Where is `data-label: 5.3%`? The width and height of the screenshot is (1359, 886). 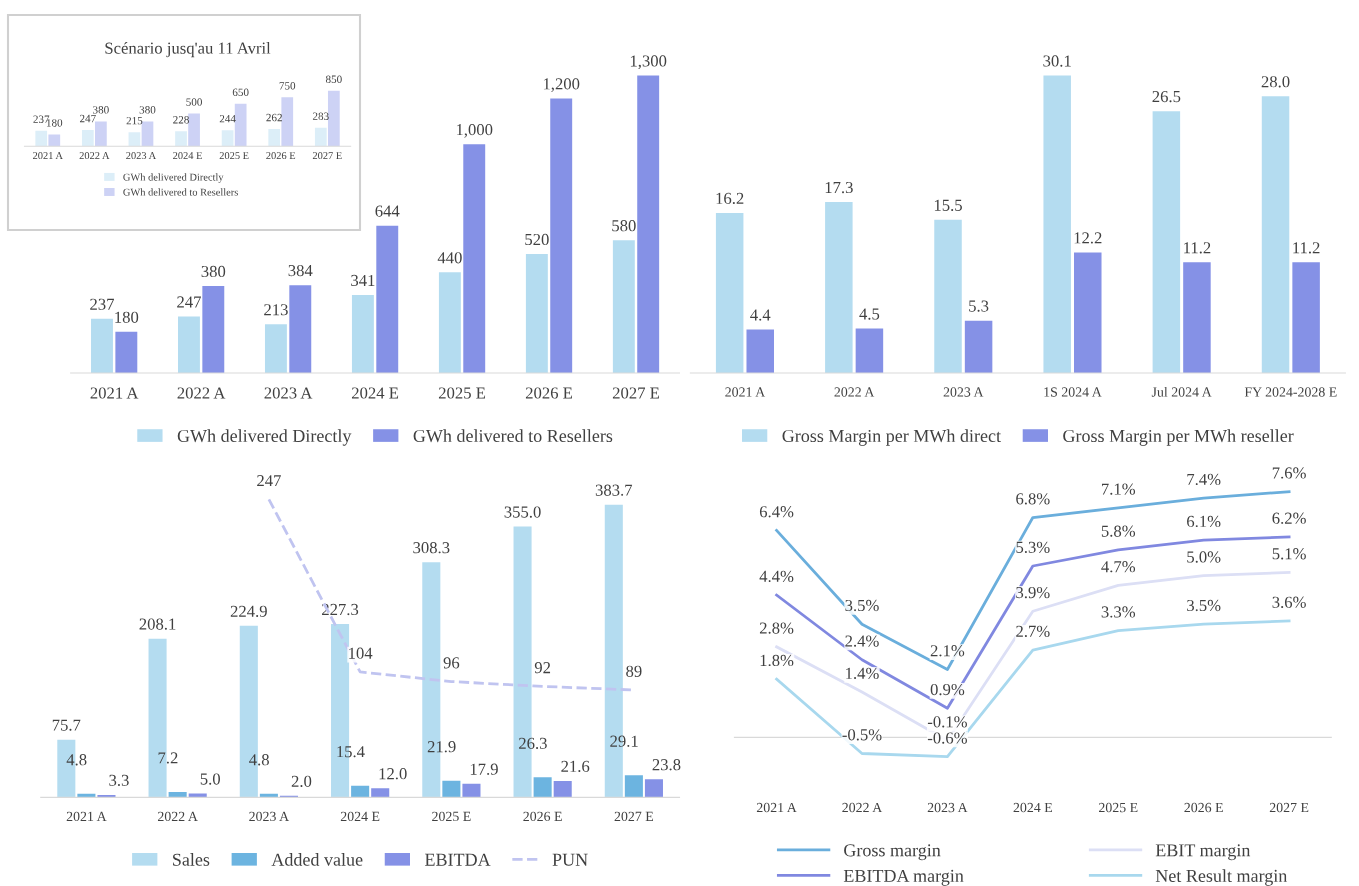 data-label: 5.3% is located at coordinates (1033, 547).